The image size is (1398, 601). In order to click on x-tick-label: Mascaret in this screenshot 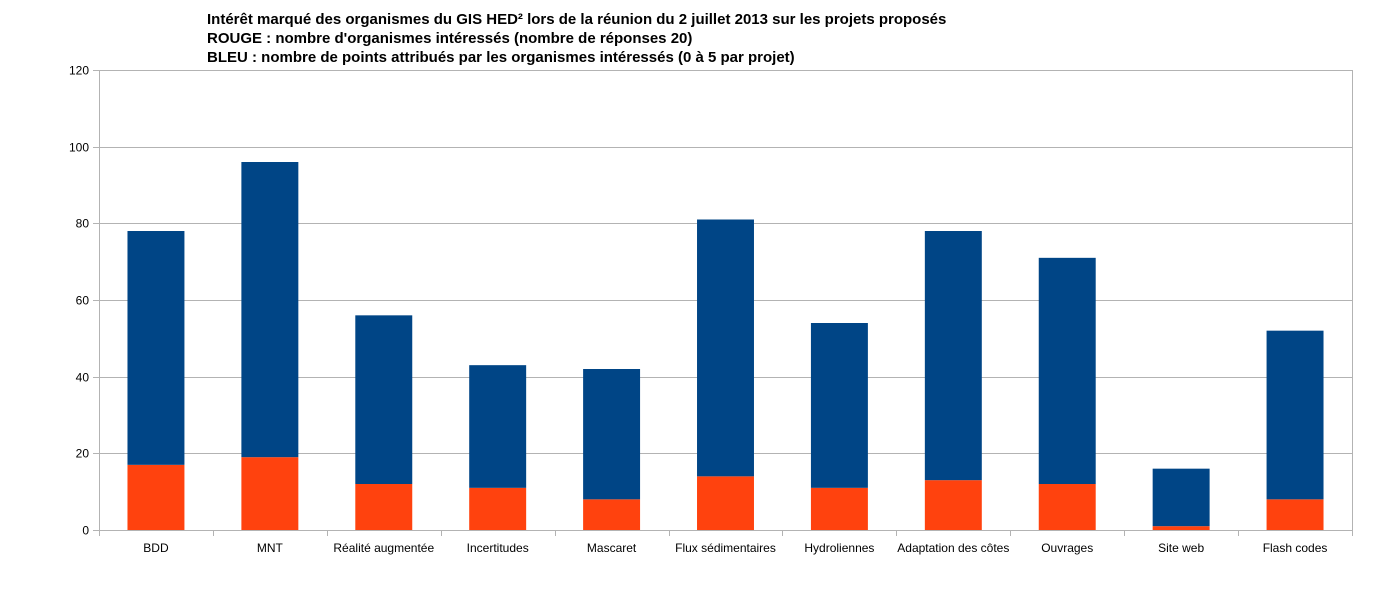, I will do `click(612, 548)`.